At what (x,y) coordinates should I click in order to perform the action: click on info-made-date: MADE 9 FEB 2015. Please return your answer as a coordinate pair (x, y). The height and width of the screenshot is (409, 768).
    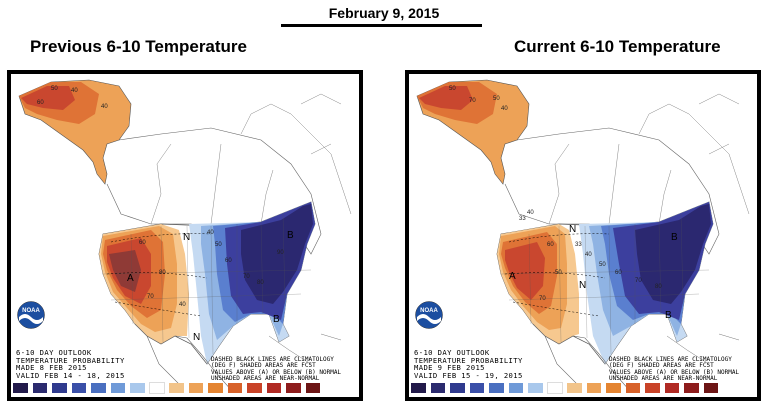
    Looking at the image, I should click on (449, 368).